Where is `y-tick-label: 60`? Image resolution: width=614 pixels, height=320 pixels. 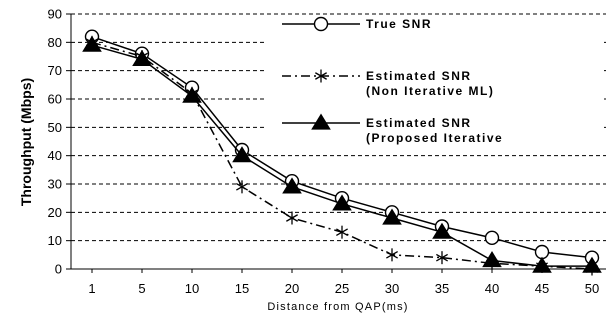
y-tick-label: 60 is located at coordinates (55, 99).